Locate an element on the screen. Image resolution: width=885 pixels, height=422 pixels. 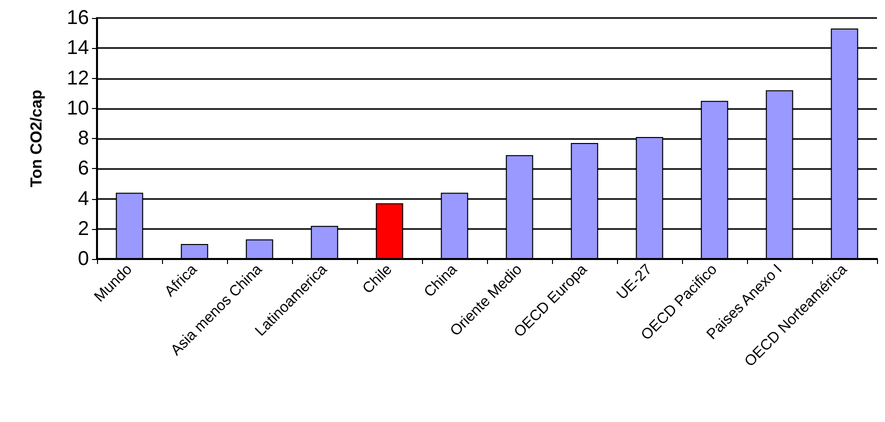
y-tick-label: 10 is located at coordinates (77, 108).